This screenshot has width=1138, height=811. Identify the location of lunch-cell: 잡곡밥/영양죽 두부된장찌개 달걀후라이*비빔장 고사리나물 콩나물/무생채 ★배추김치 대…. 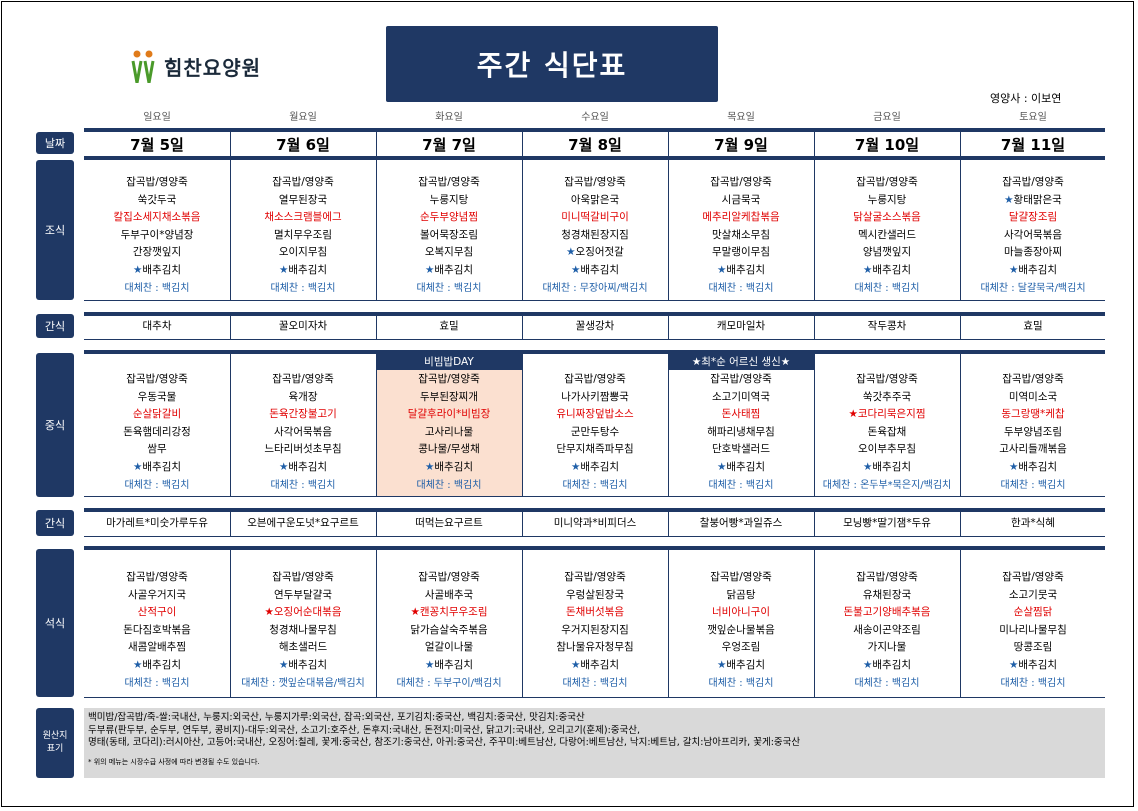
(449, 432).